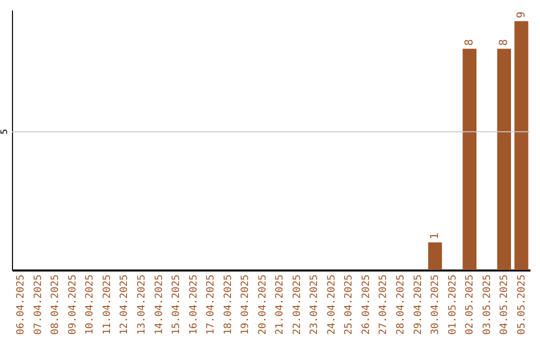  What do you see at coordinates (38, 304) in the screenshot?
I see `x-tick-label: 07.04.2025` at bounding box center [38, 304].